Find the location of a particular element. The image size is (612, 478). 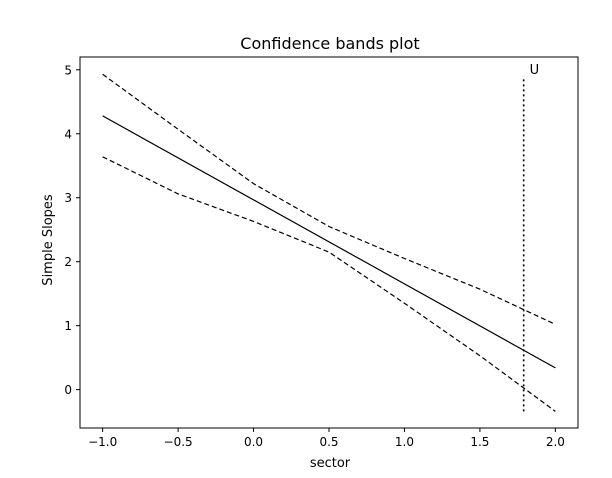

y-tick-label: 1 is located at coordinates (68, 326).